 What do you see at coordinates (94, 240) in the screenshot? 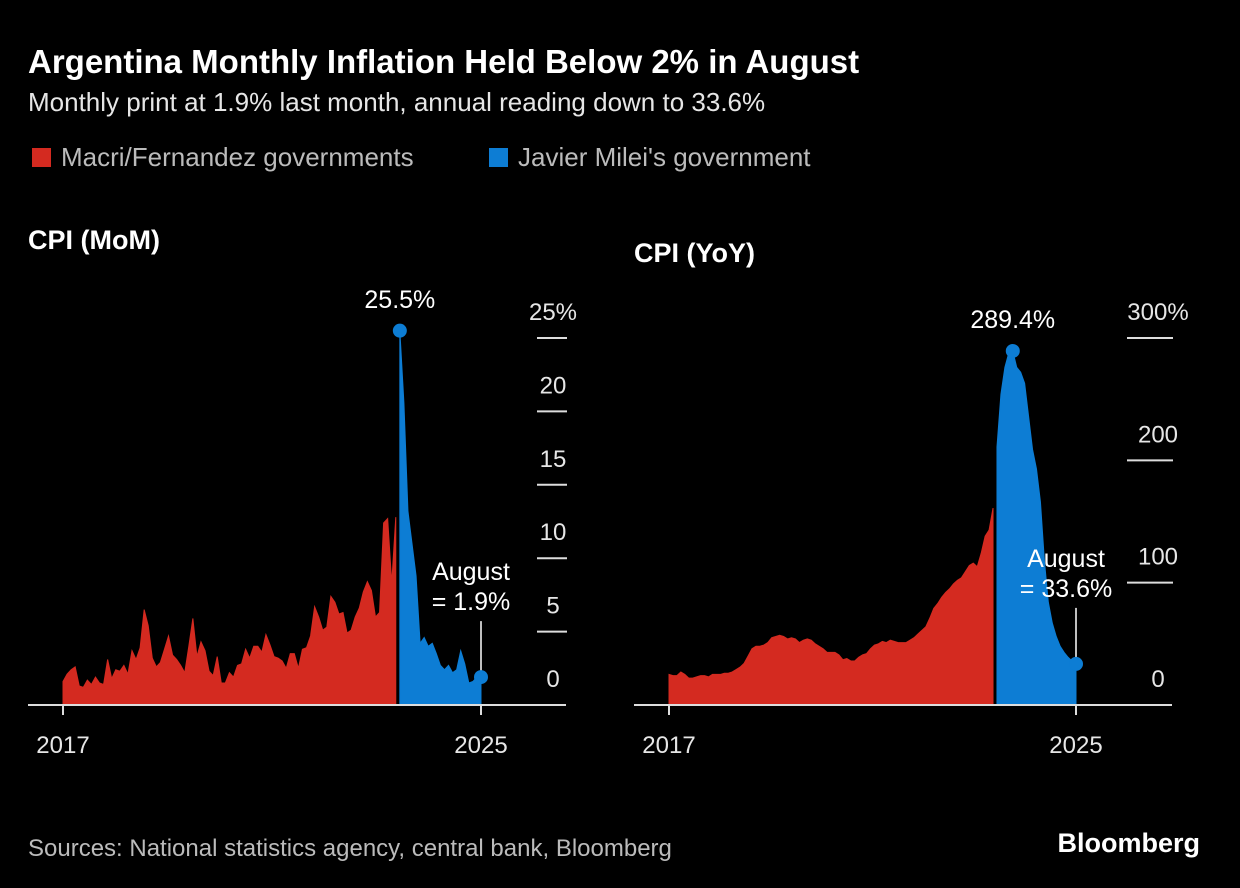
I see `panel-title: CPI (MoM)` at bounding box center [94, 240].